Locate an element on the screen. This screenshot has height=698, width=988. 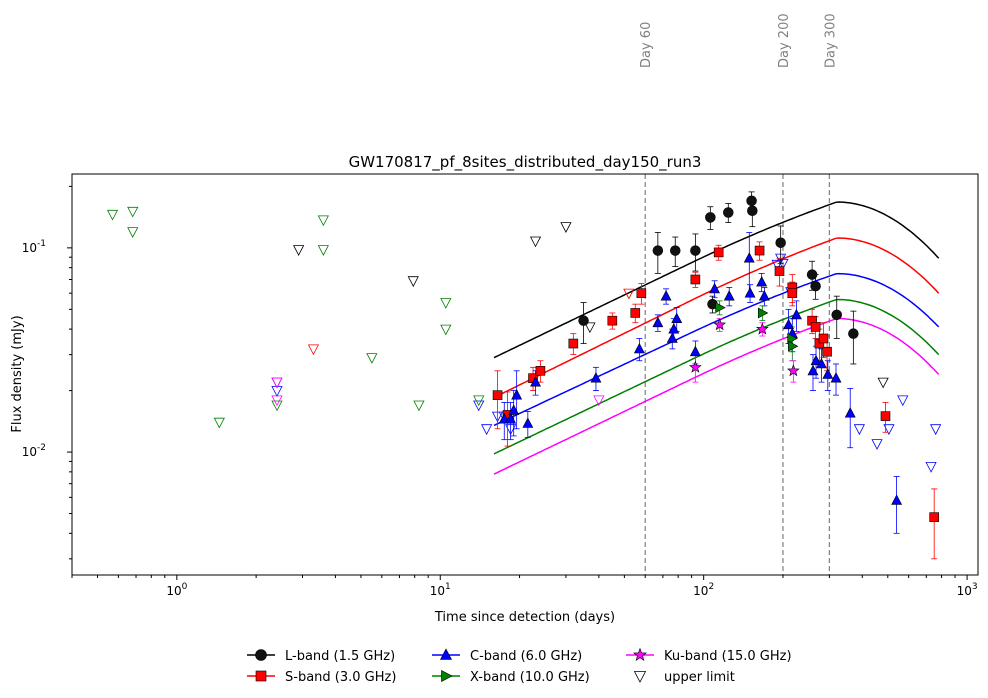
x-tick-label: 10¹ is located at coordinates (440, 590).